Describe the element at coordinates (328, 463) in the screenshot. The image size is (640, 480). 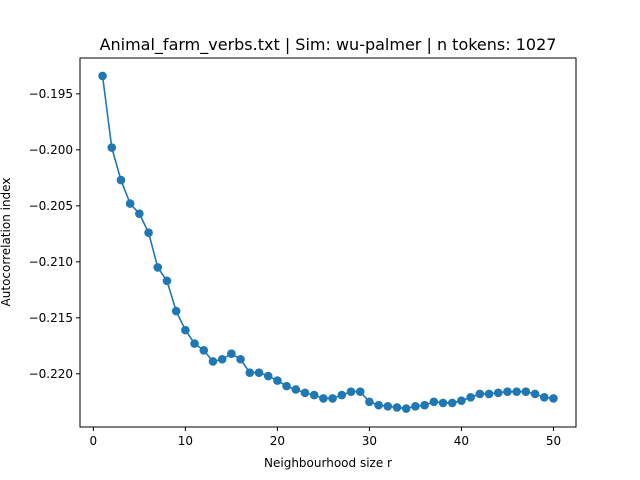
I see `x-axis-label: Neighbourhood size r` at that location.